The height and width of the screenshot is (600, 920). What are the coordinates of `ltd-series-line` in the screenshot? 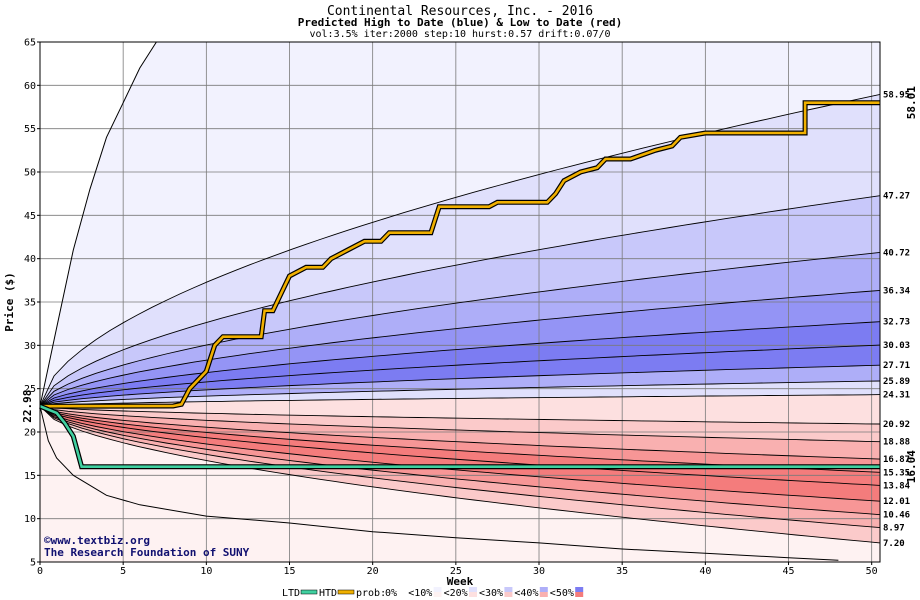 It's located at (459, 436).